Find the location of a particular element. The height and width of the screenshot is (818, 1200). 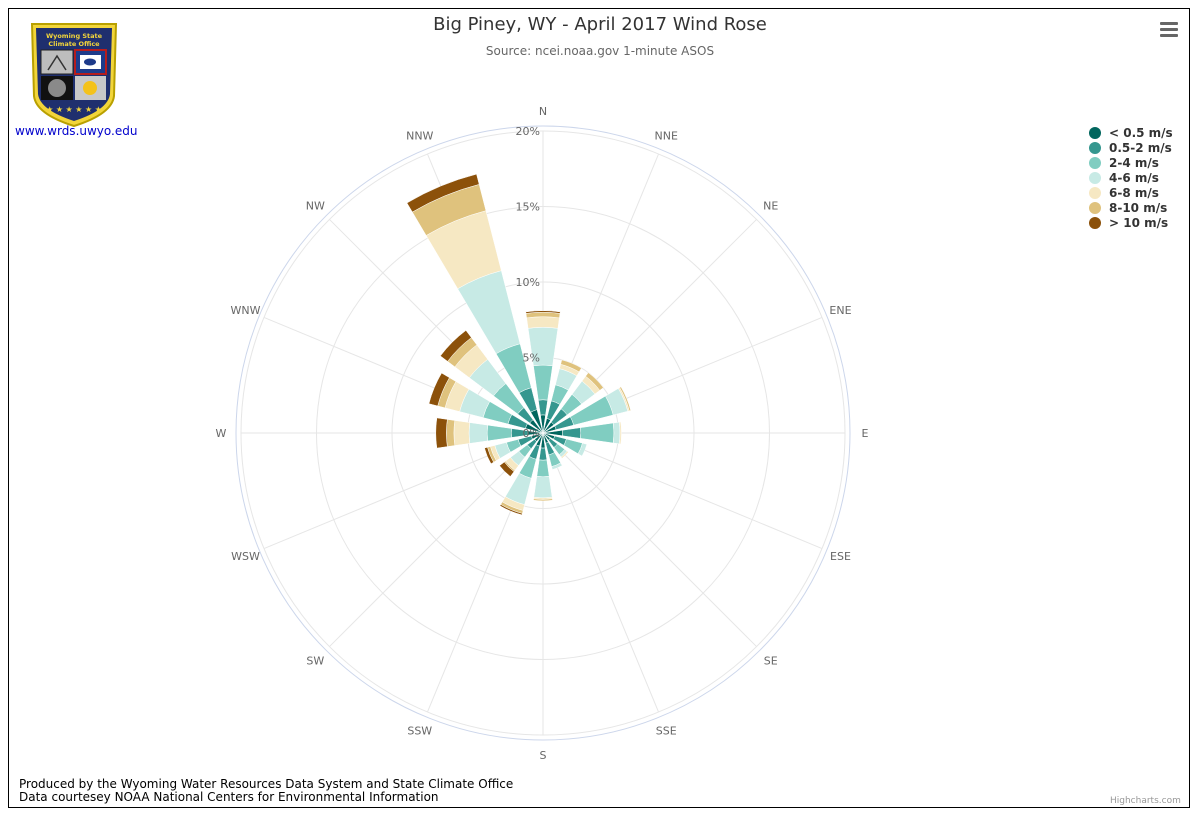

legend-item: 2-4 m/s is located at coordinates (1131, 162).